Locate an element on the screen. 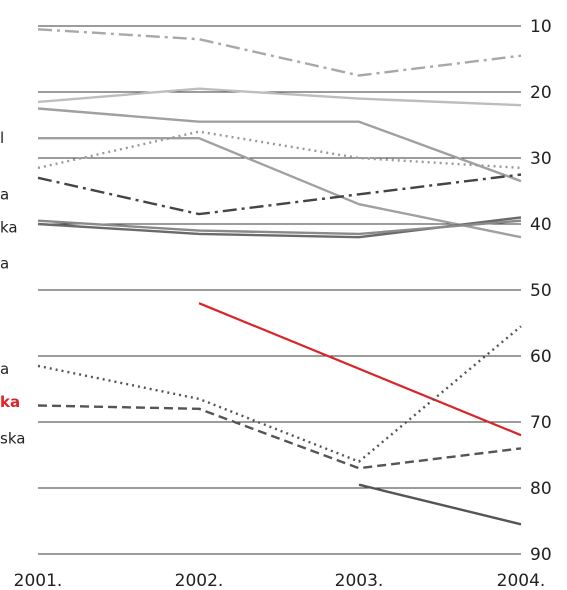  y-tick-label: 40 is located at coordinates (541, 225).